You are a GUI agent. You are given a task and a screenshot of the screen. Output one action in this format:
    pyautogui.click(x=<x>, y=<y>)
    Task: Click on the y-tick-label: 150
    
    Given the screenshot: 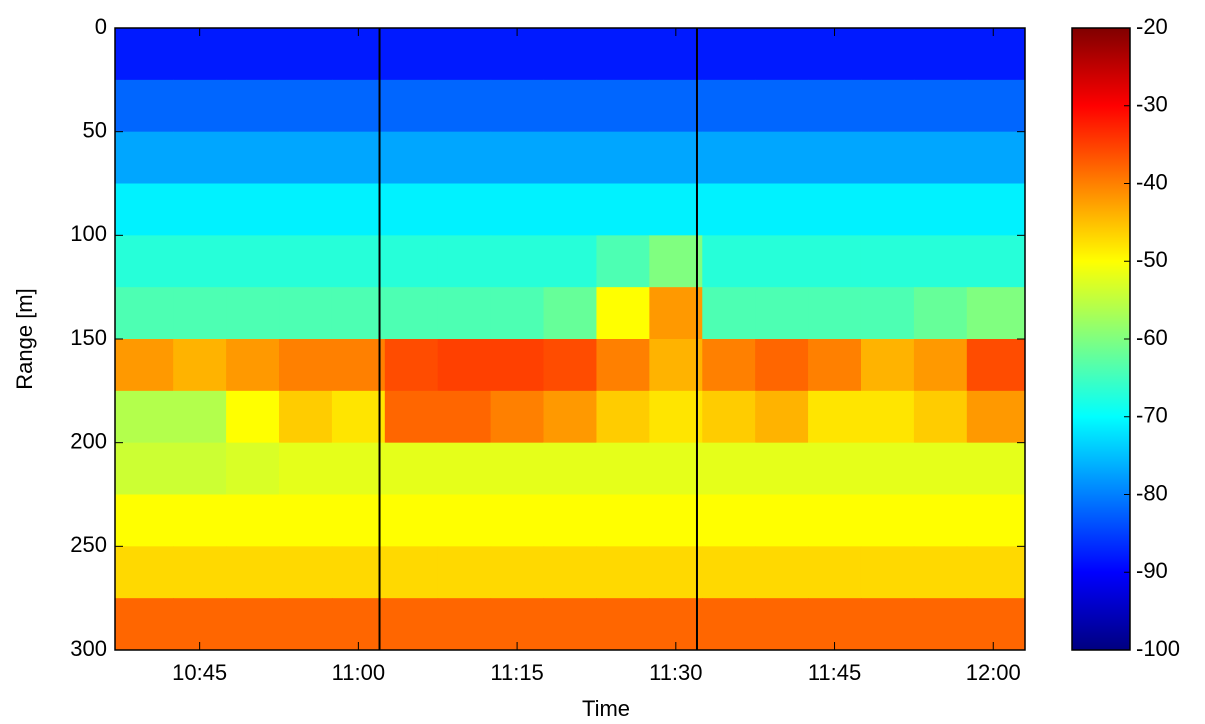 What is the action you would take?
    pyautogui.click(x=88, y=337)
    